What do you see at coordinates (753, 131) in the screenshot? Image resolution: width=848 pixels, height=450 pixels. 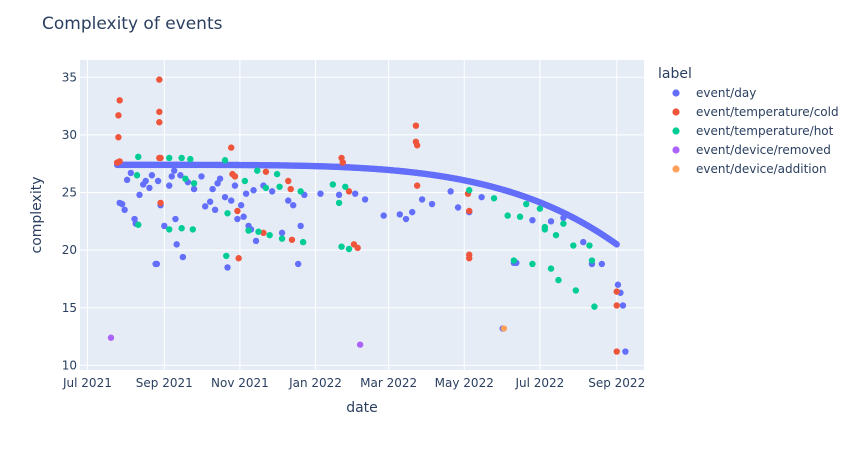 I see `legend-item: event/temperature/hot` at bounding box center [753, 131].